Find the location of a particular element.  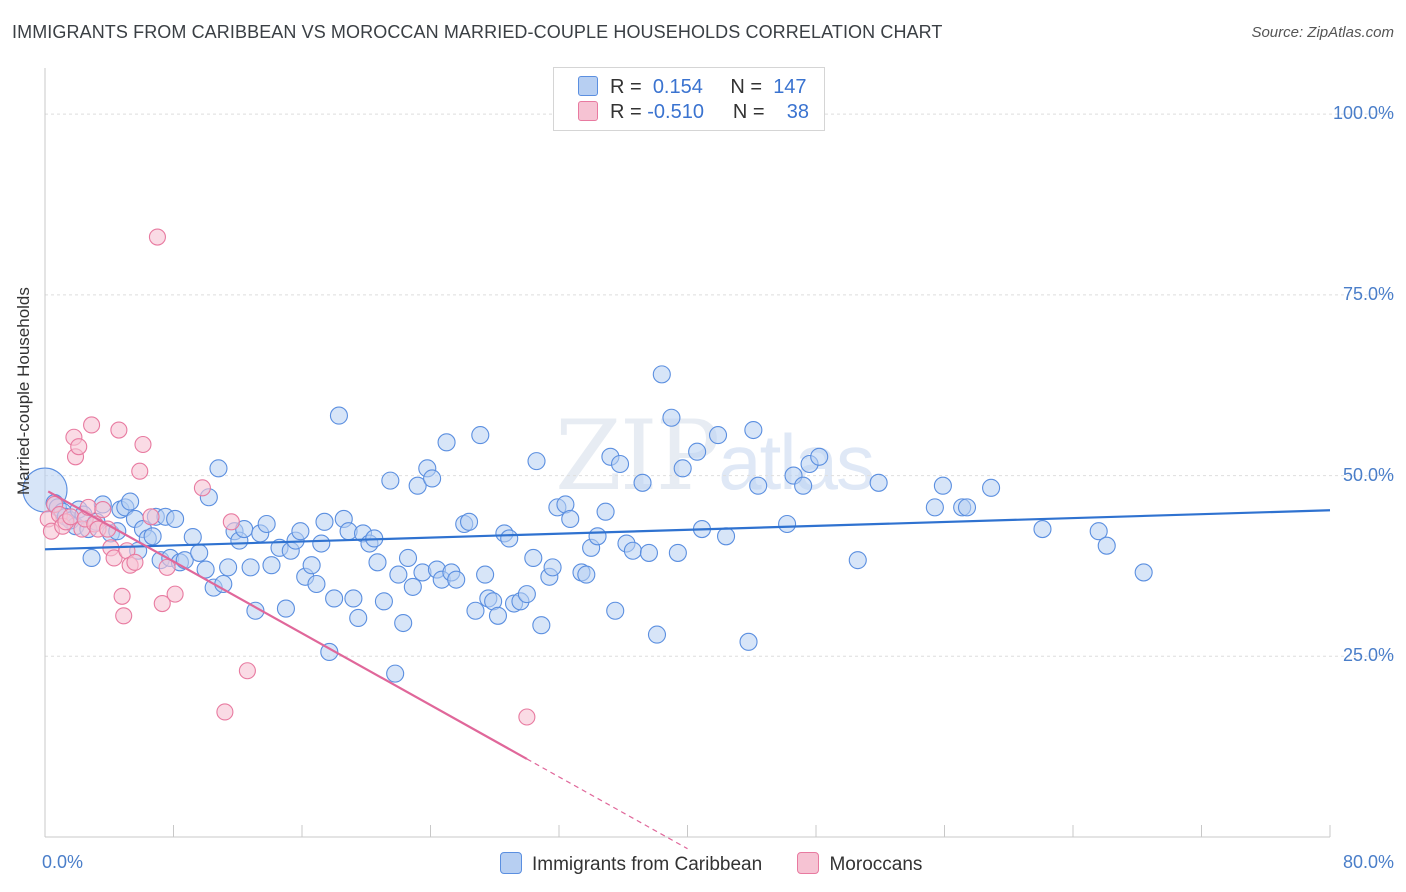

source-text: Source: ZipAtlas.com is located at coordinates (1322, 32).